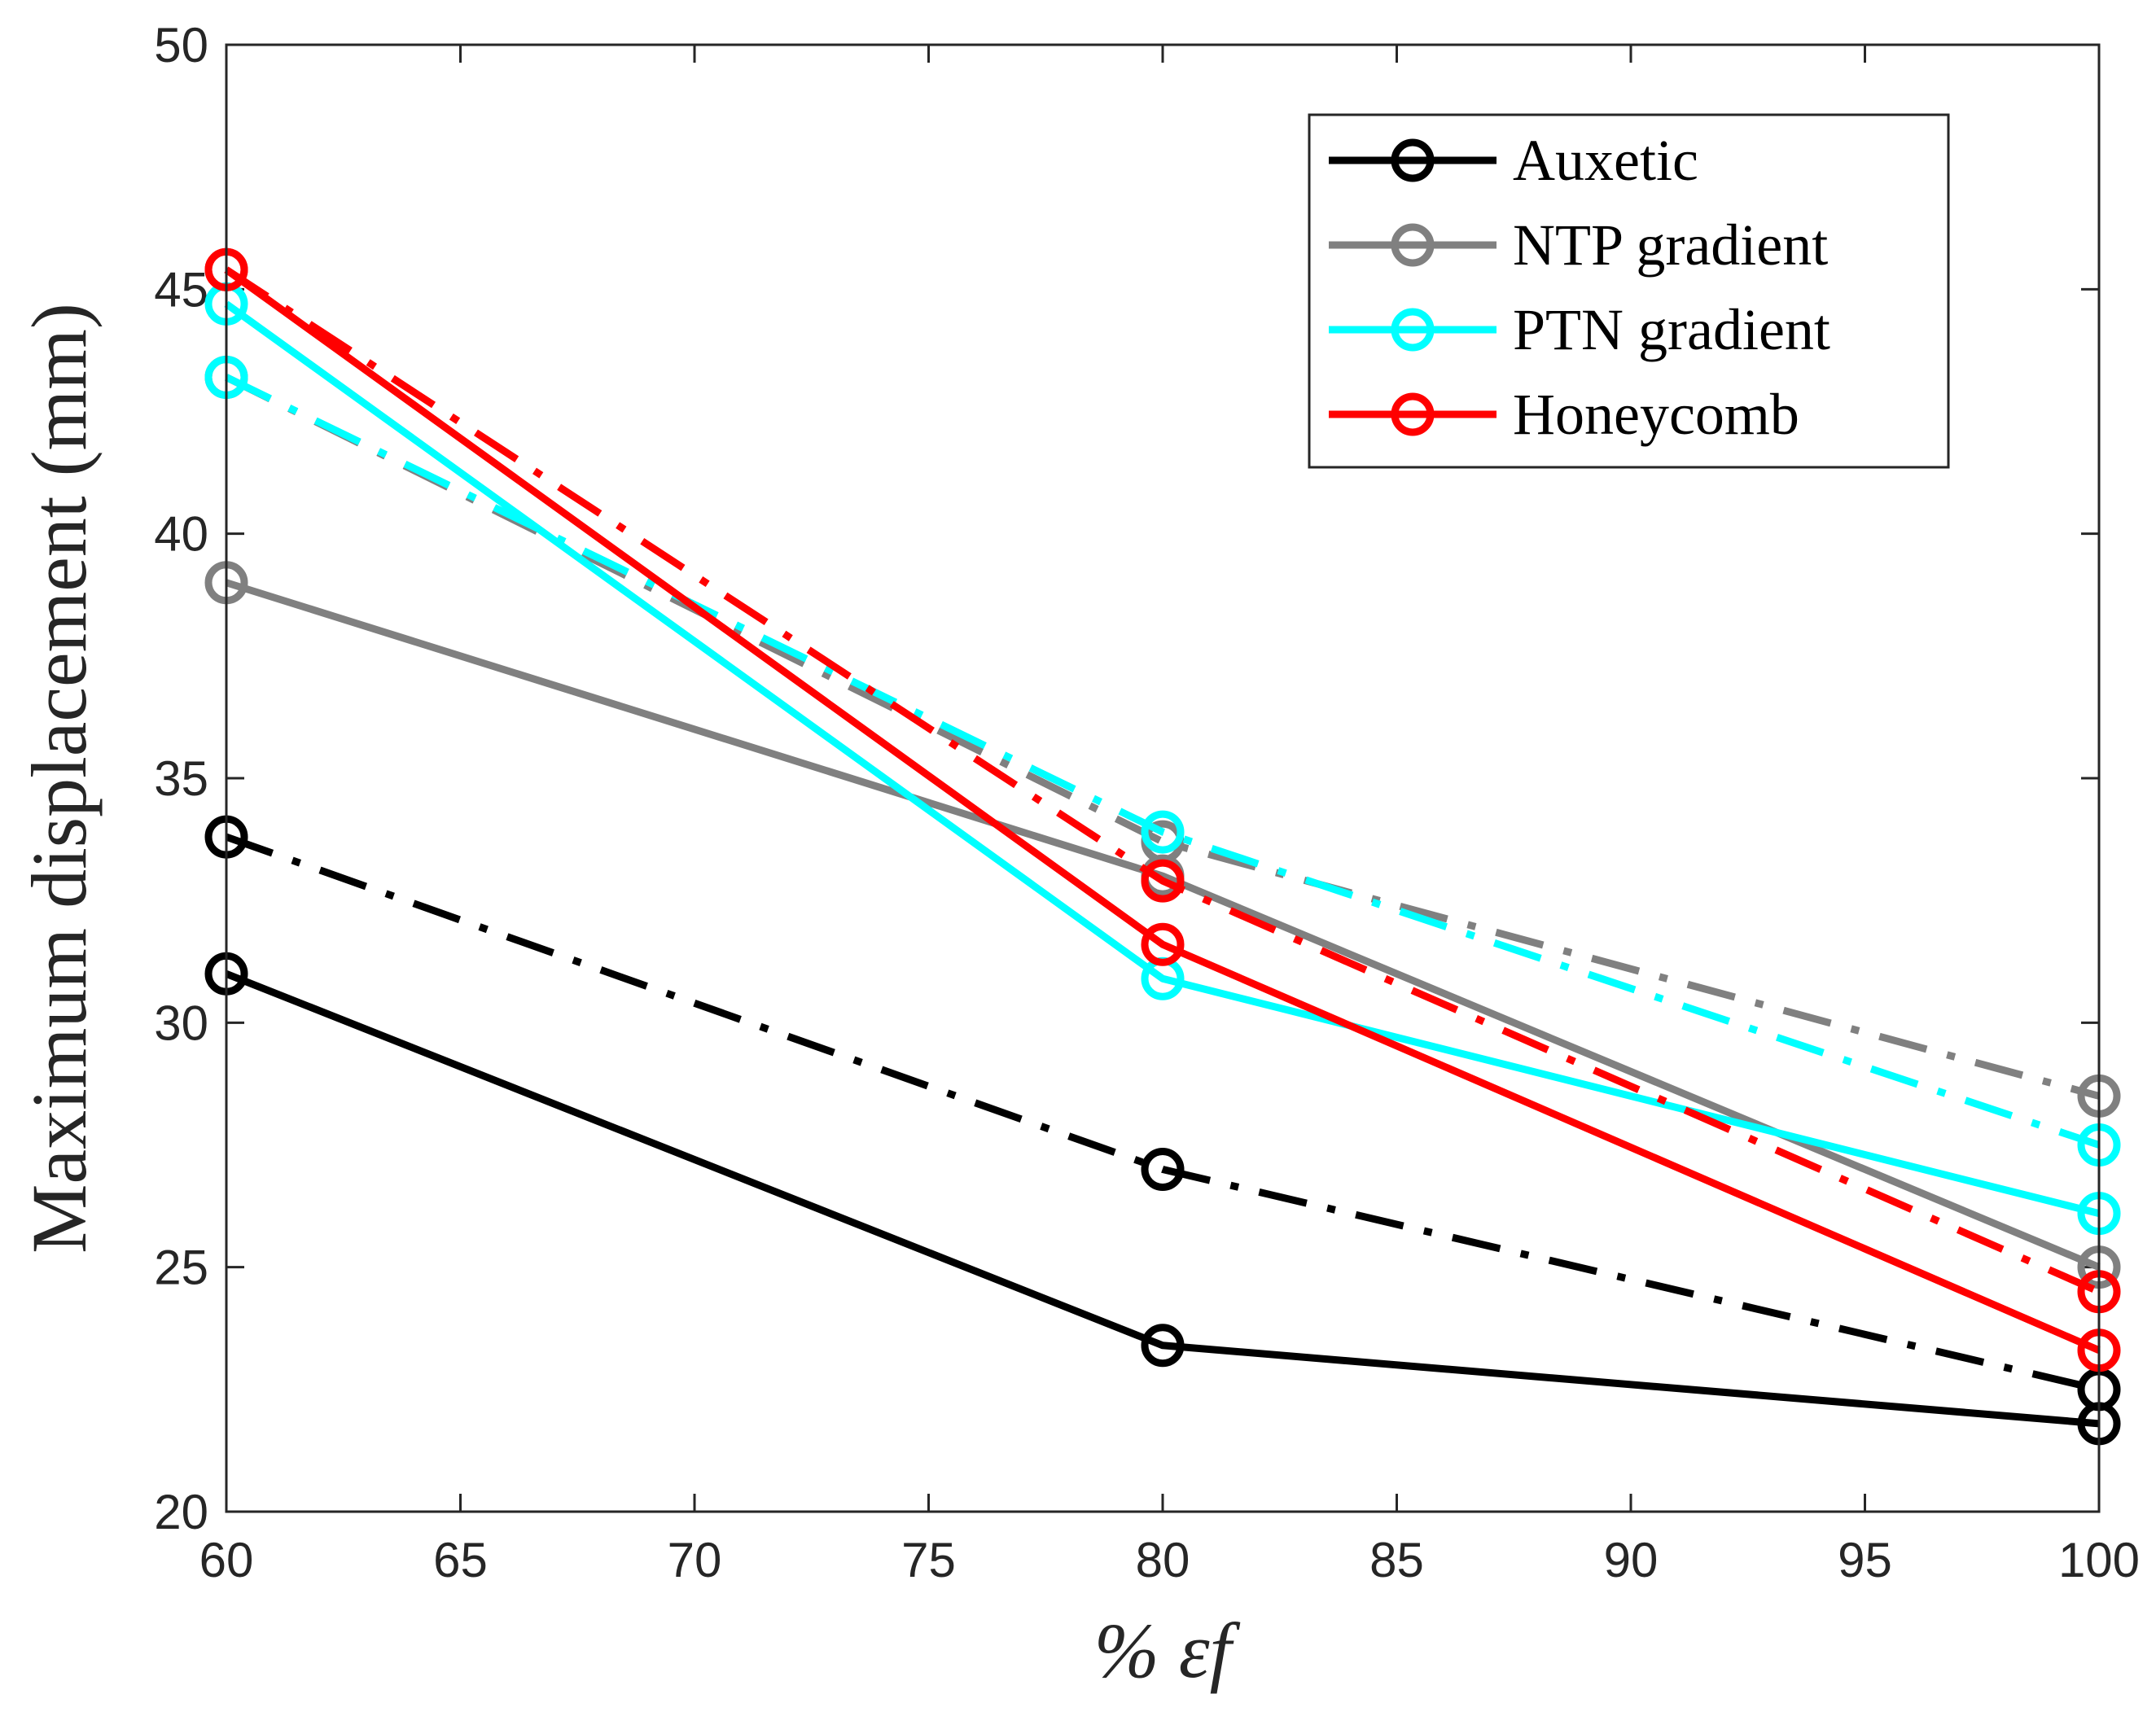 The width and height of the screenshot is (2156, 1729). I want to click on x-tick-label: 85, so click(1397, 1560).